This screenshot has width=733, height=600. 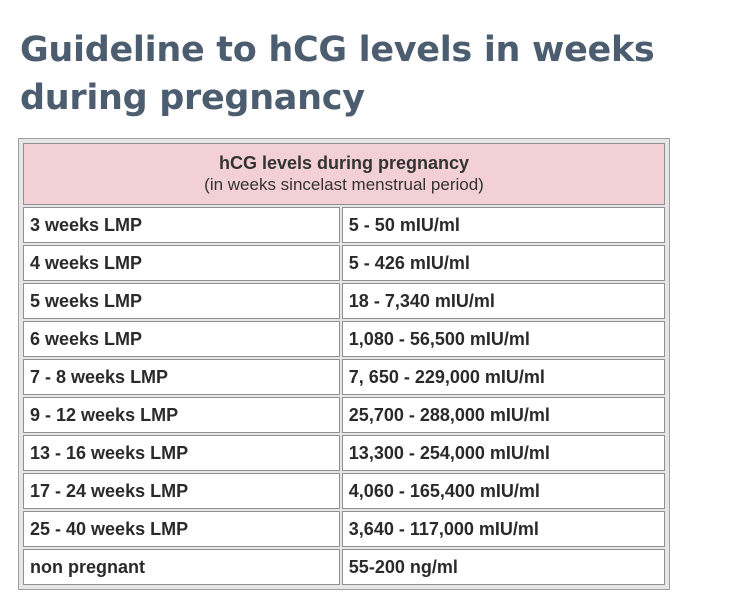 What do you see at coordinates (181, 453) in the screenshot?
I see `weeks-cell: 13 - 16 weeks LMP` at bounding box center [181, 453].